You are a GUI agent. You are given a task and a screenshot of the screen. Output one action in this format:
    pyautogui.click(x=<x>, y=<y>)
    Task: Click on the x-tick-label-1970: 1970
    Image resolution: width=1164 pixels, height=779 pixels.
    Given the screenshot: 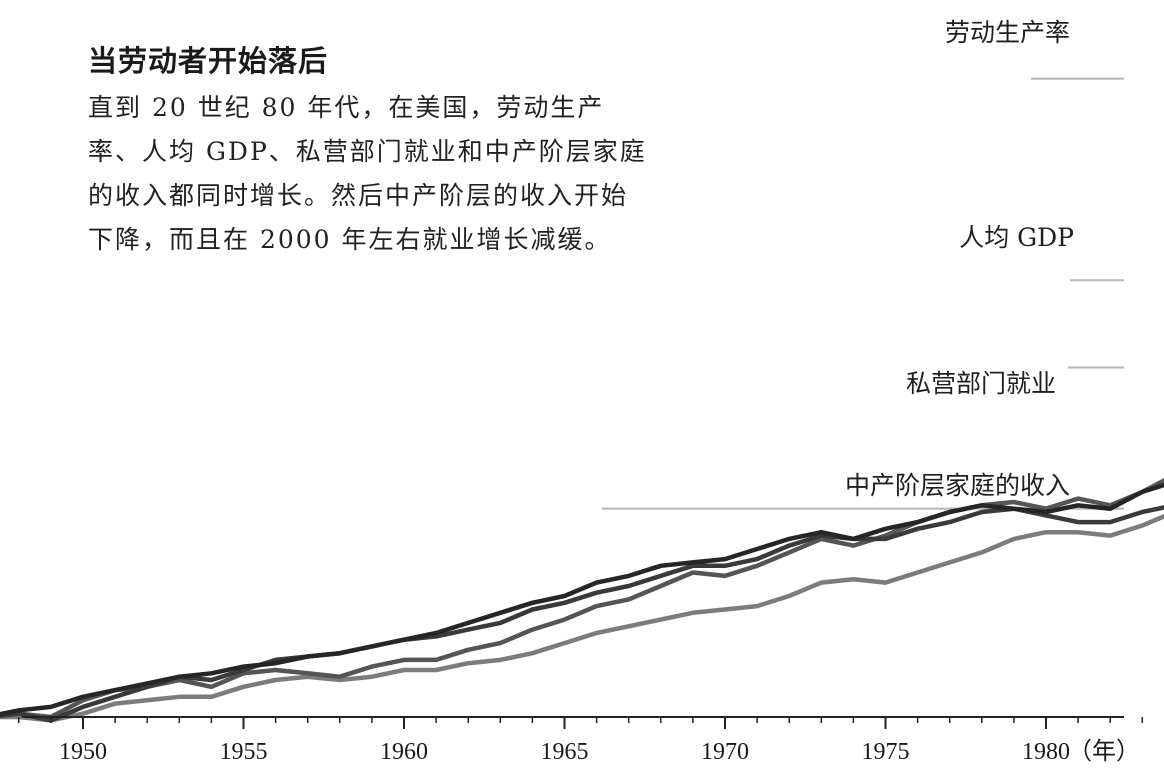 What is the action you would take?
    pyautogui.click(x=725, y=752)
    